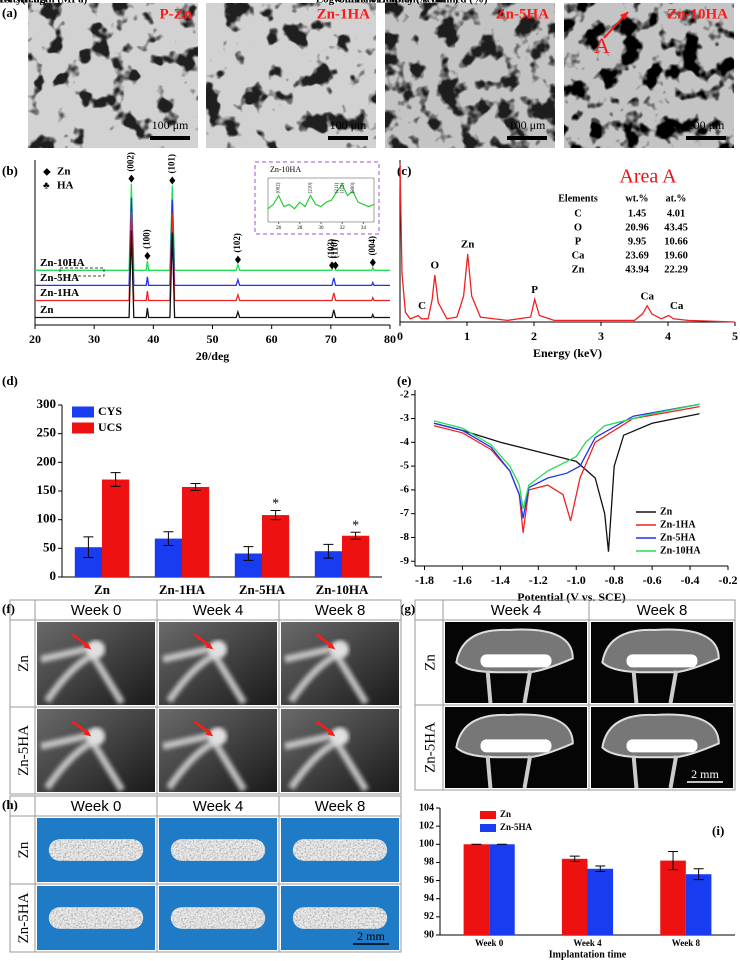 The width and height of the screenshot is (740, 961). I want to click on scale-label: 2 mm, so click(705, 774).